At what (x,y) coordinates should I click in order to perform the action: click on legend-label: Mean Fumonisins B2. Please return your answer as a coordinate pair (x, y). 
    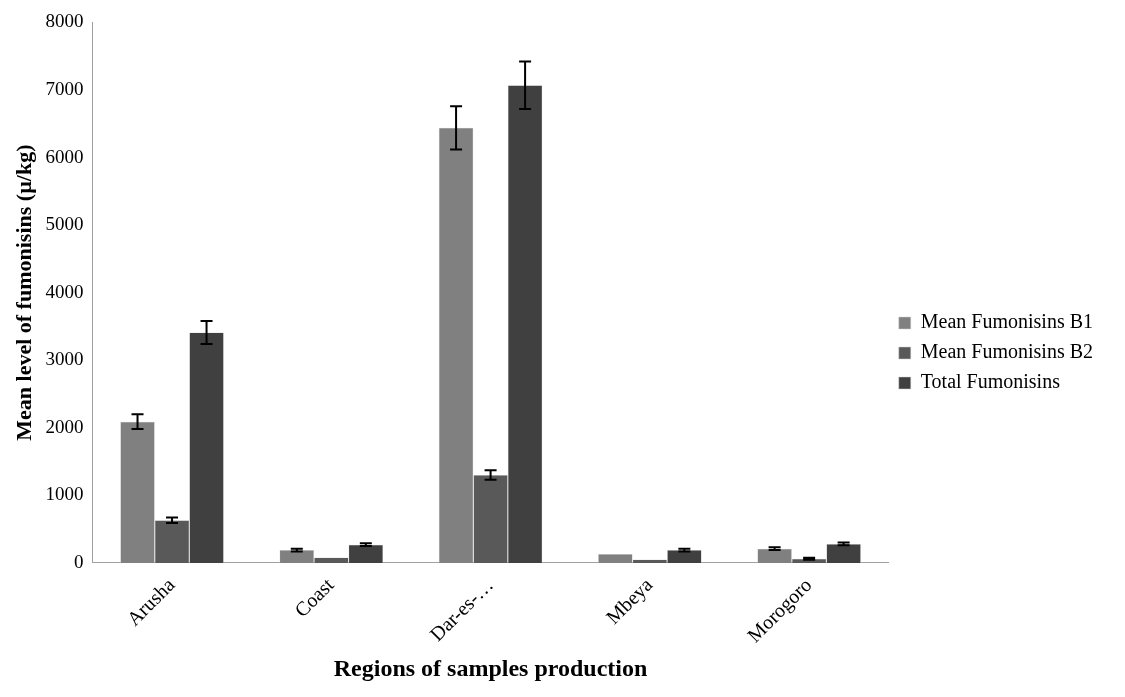
    Looking at the image, I should click on (1007, 351).